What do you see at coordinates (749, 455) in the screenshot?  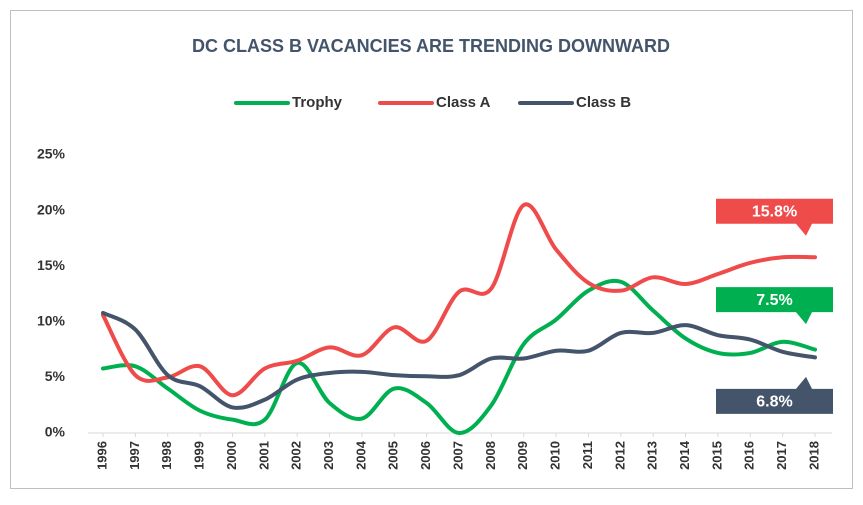 I see `x-tick-label: 2016` at bounding box center [749, 455].